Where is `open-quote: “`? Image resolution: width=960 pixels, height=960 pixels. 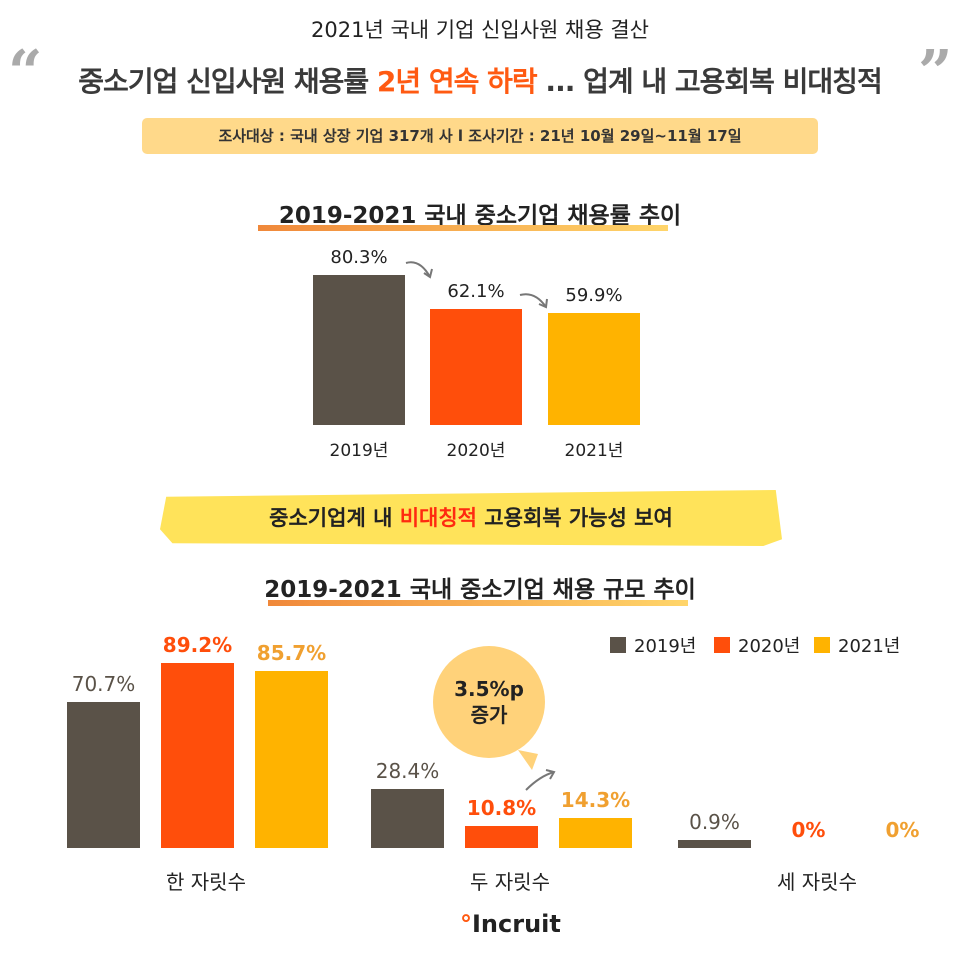 open-quote: “ is located at coordinates (25, 73).